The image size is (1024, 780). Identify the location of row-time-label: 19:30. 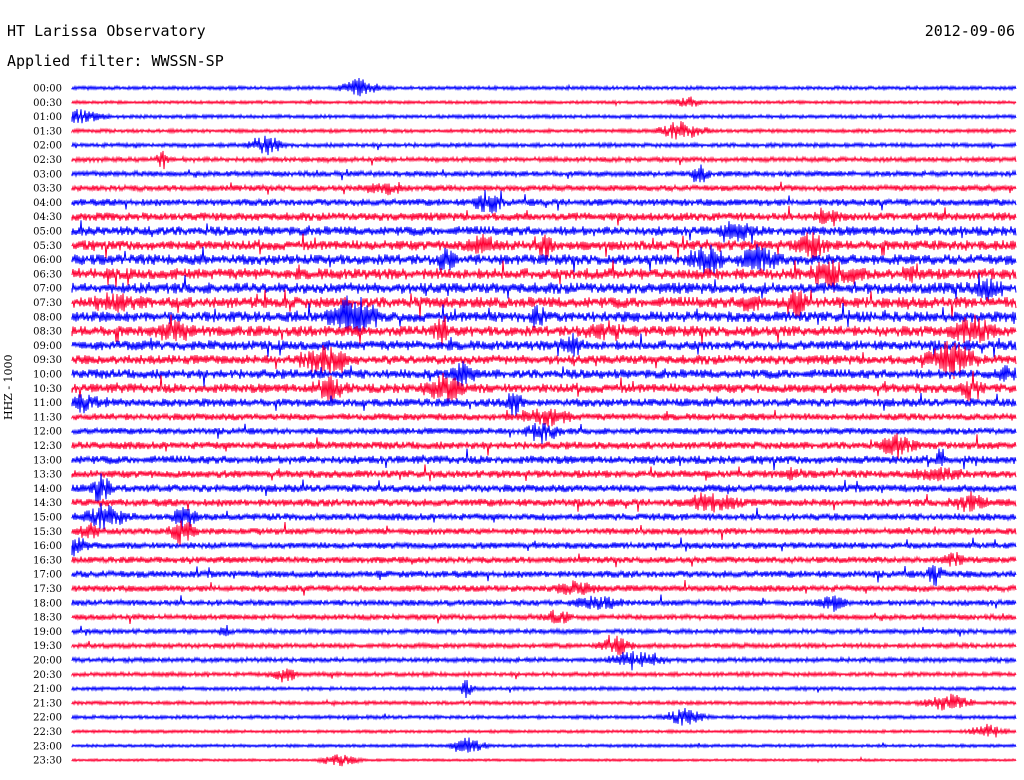
(47, 646).